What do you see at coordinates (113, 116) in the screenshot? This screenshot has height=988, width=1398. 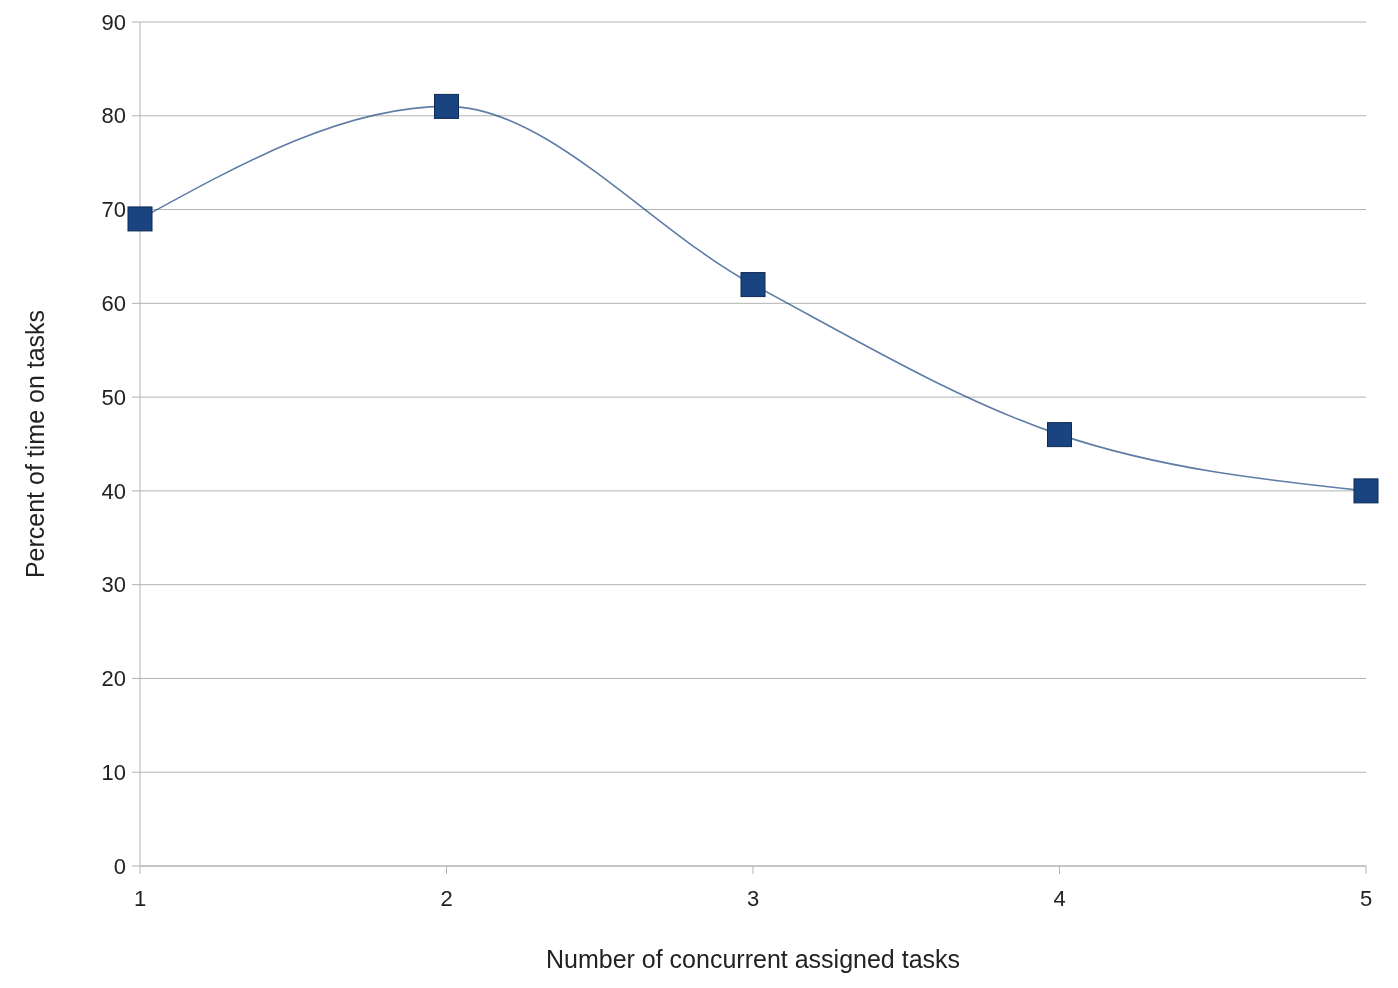 I see `y-tick-label: 80` at bounding box center [113, 116].